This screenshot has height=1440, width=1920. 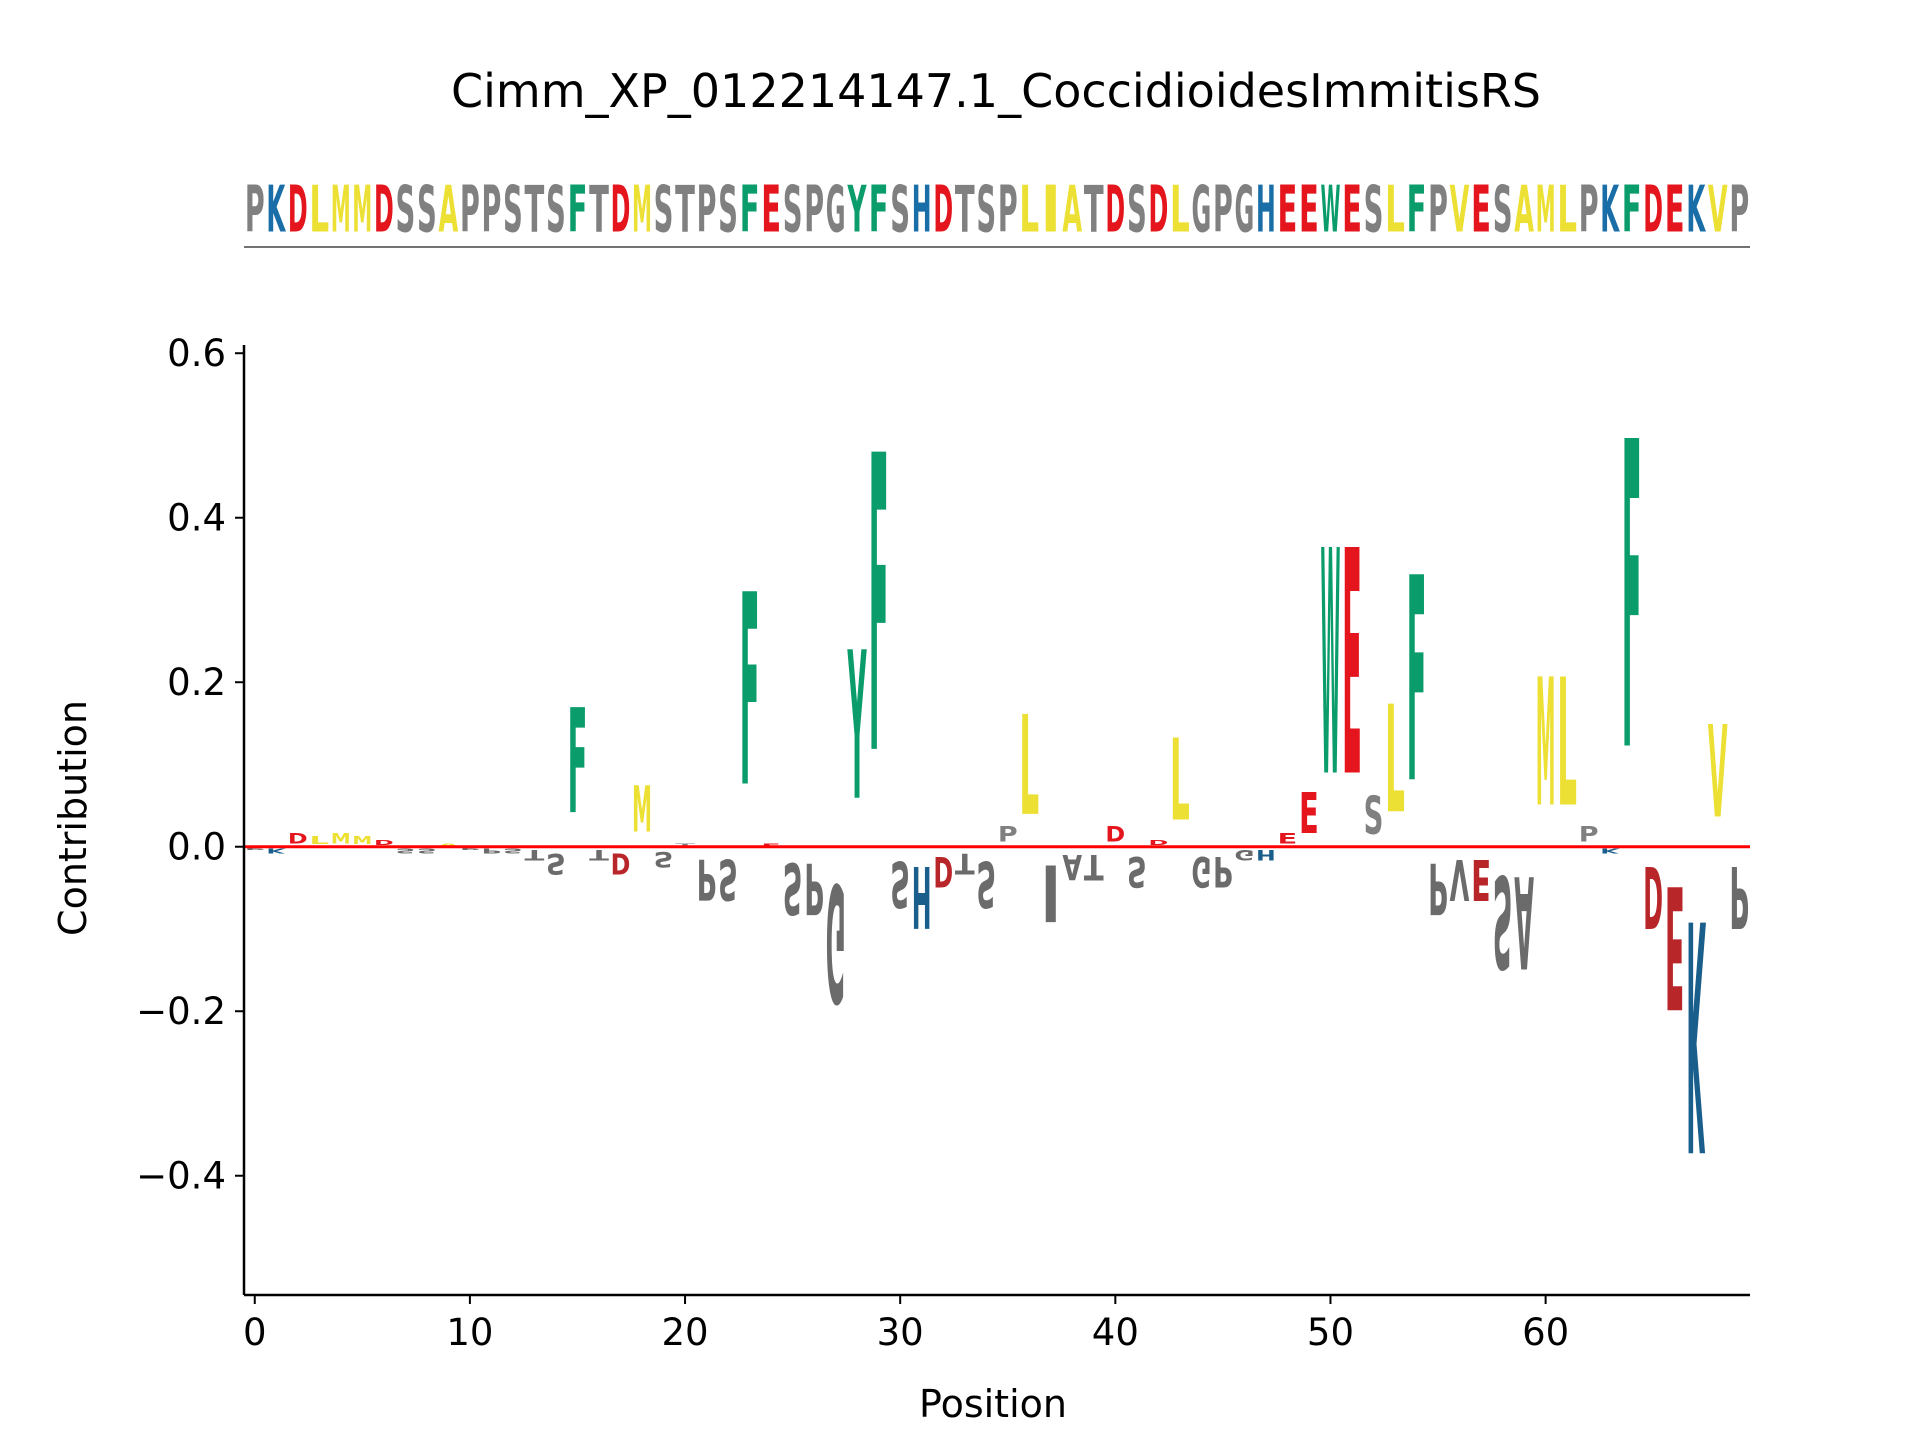 I want to click on x-tick-label: 10, so click(x=469, y=1332).